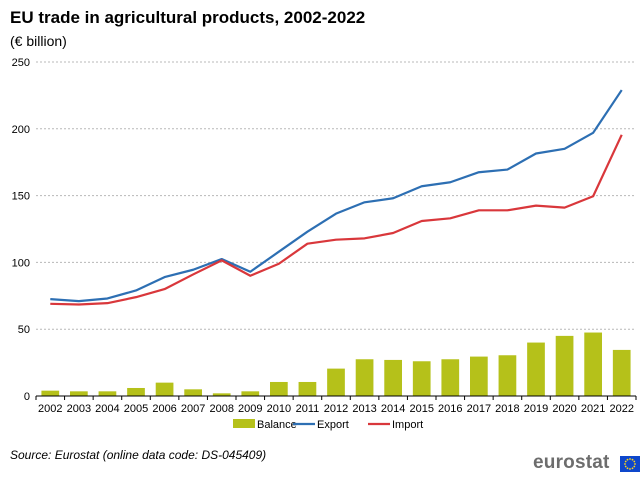 The width and height of the screenshot is (641, 477). I want to click on x-tick-label: 2021, so click(593, 409).